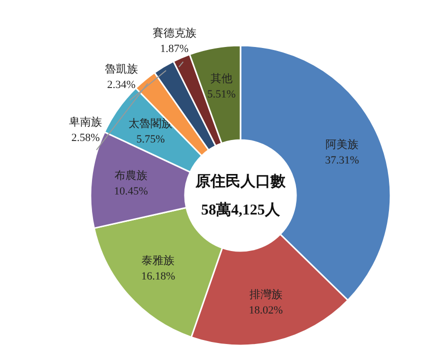  What do you see at coordinates (342, 160) in the screenshot?
I see `data-label: 37.31%` at bounding box center [342, 160].